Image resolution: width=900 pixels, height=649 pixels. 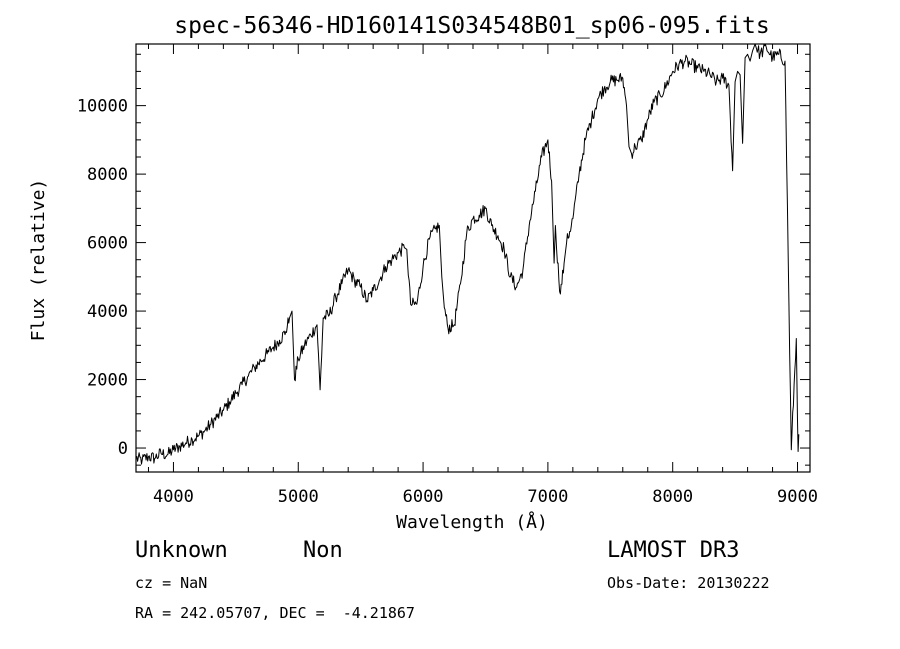 I want to click on x-tick-label: 9000, so click(x=797, y=497).